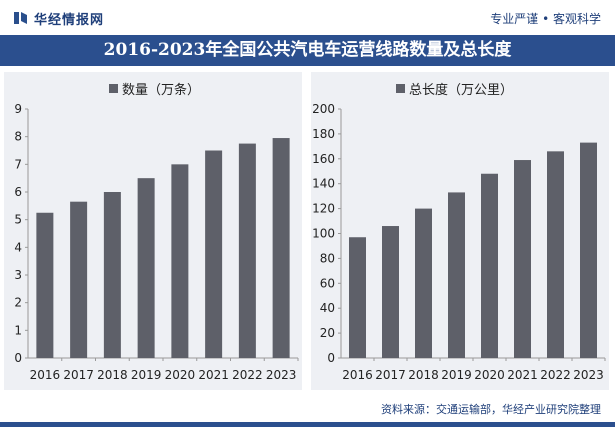 This screenshot has height=427, width=615. What do you see at coordinates (18, 109) in the screenshot?
I see `y-tick-label: 9` at bounding box center [18, 109].